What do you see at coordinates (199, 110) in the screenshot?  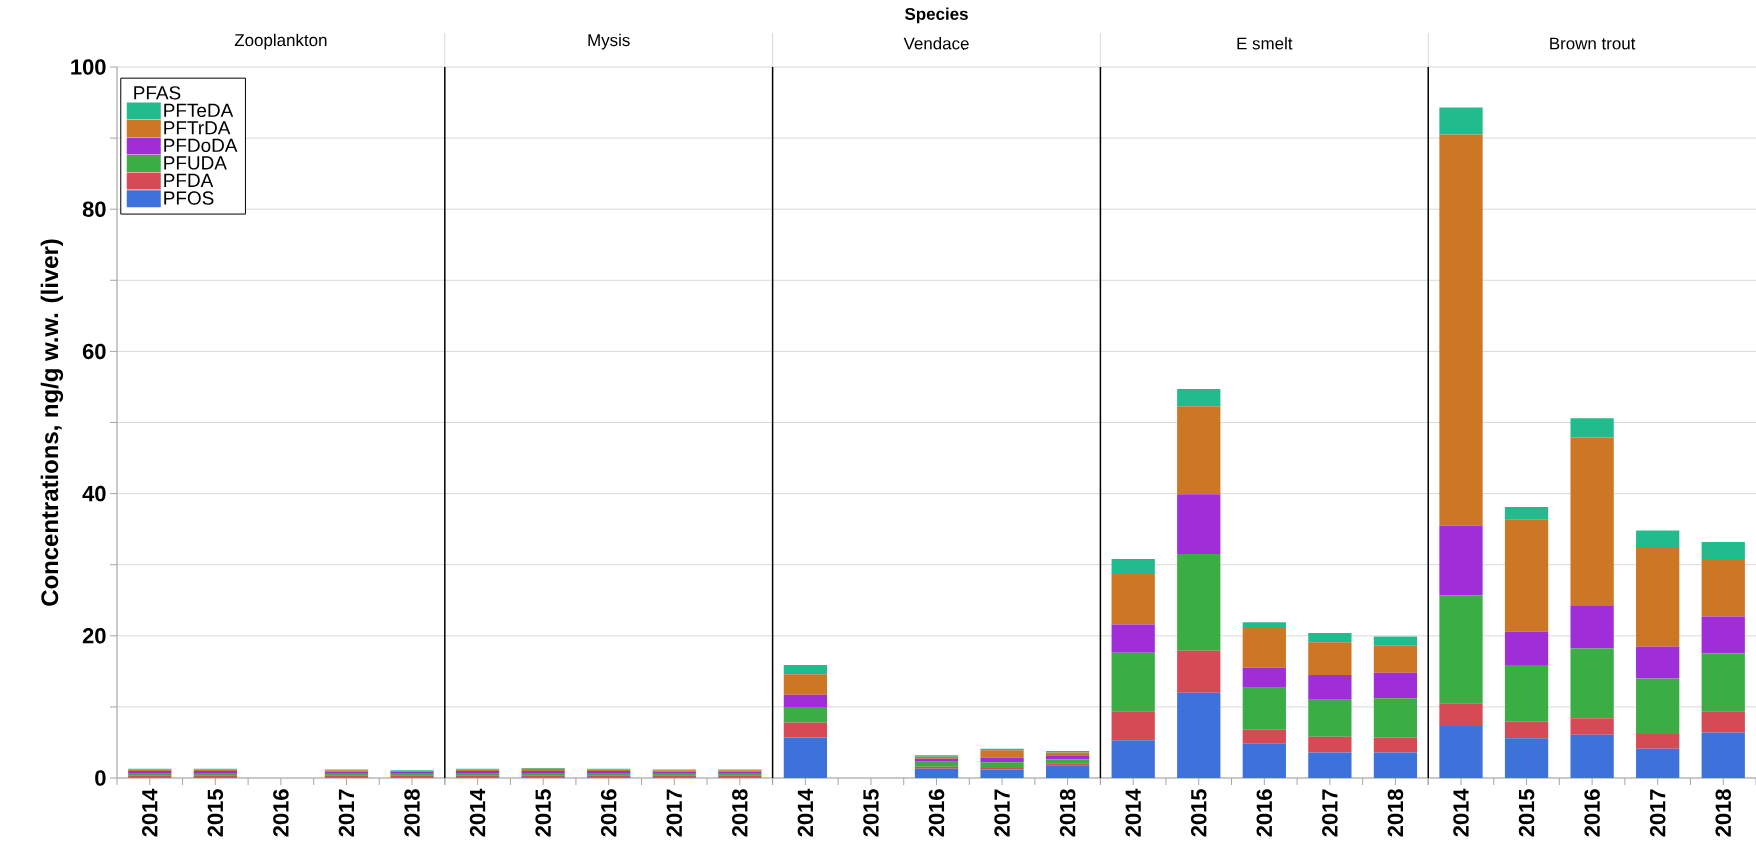 I see `legend-label: PFTeDA` at bounding box center [199, 110].